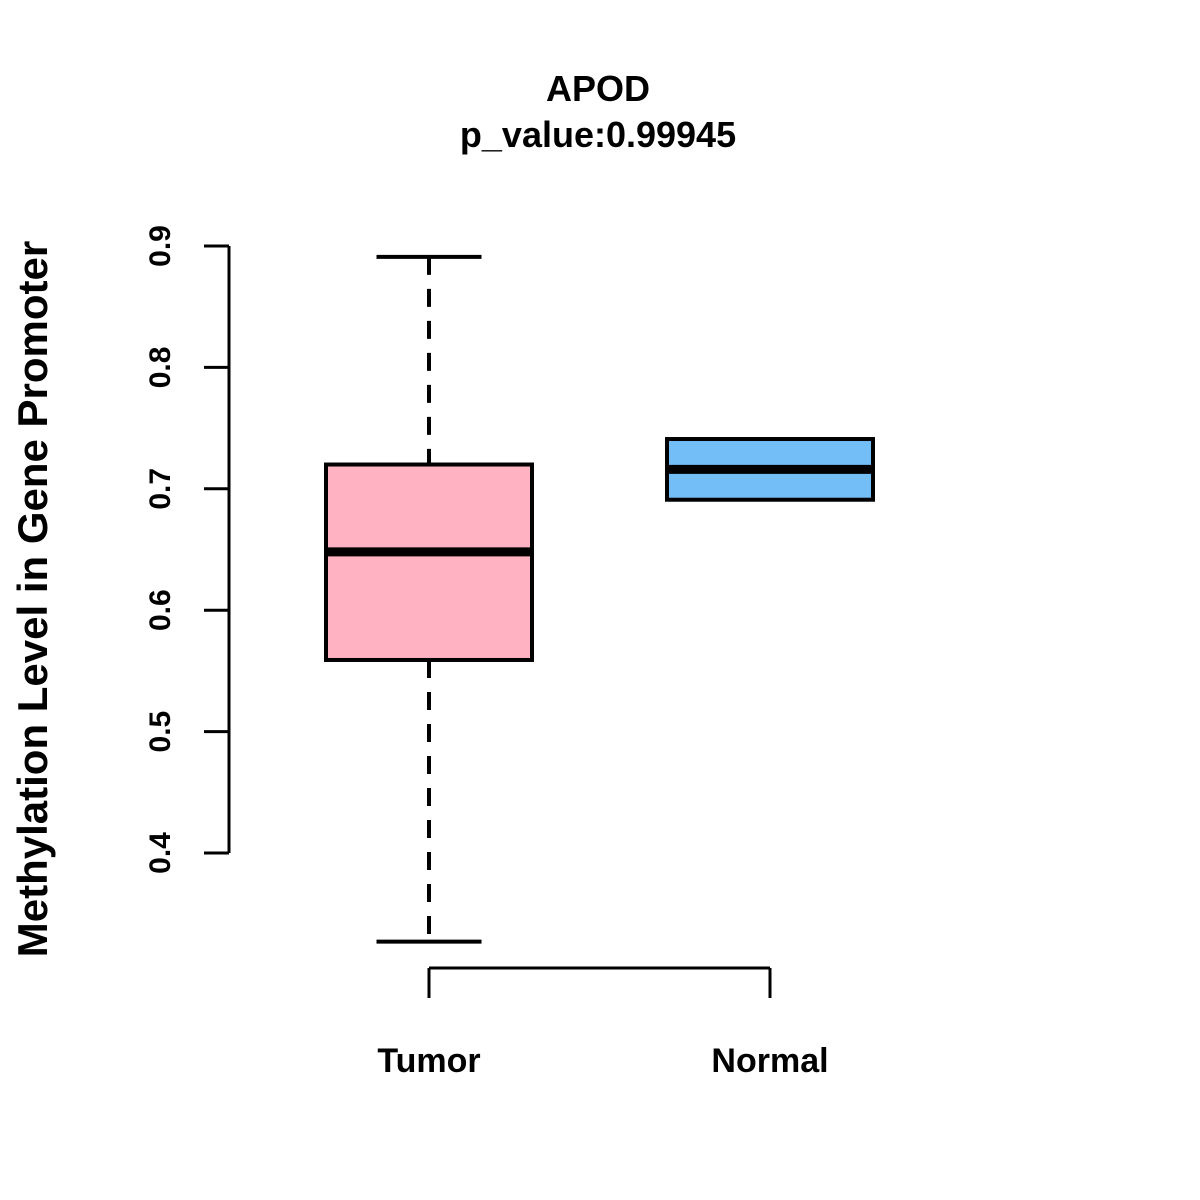  I want to click on category-label-tumor: Tumor, so click(428, 1061).